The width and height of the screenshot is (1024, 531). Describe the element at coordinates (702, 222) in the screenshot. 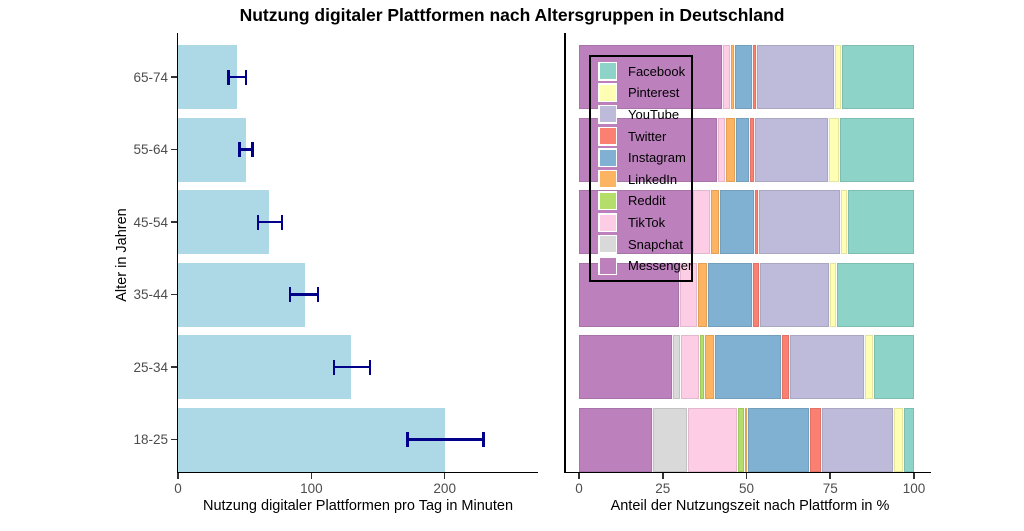

I see `segment-45-54-tiktok` at that location.